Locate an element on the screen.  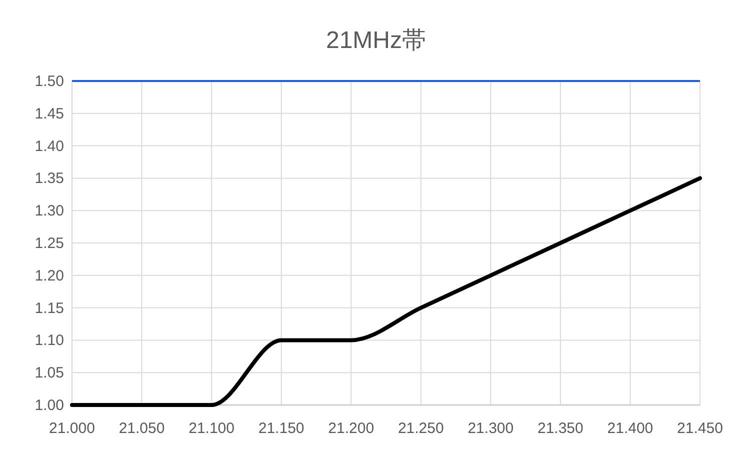
x-tick-label: 21.000 is located at coordinates (72, 428).